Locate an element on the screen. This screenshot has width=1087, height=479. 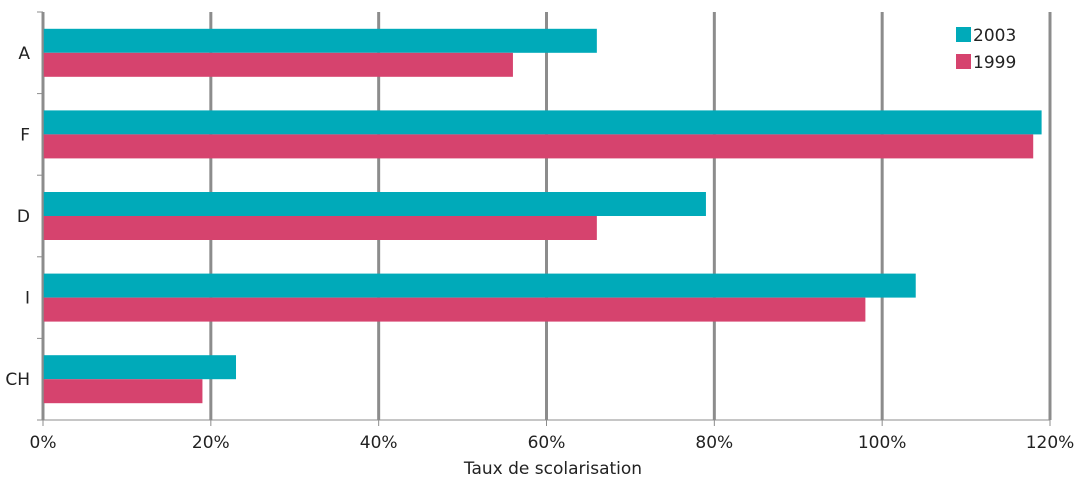
bar-1999-a is located at coordinates (278, 64).